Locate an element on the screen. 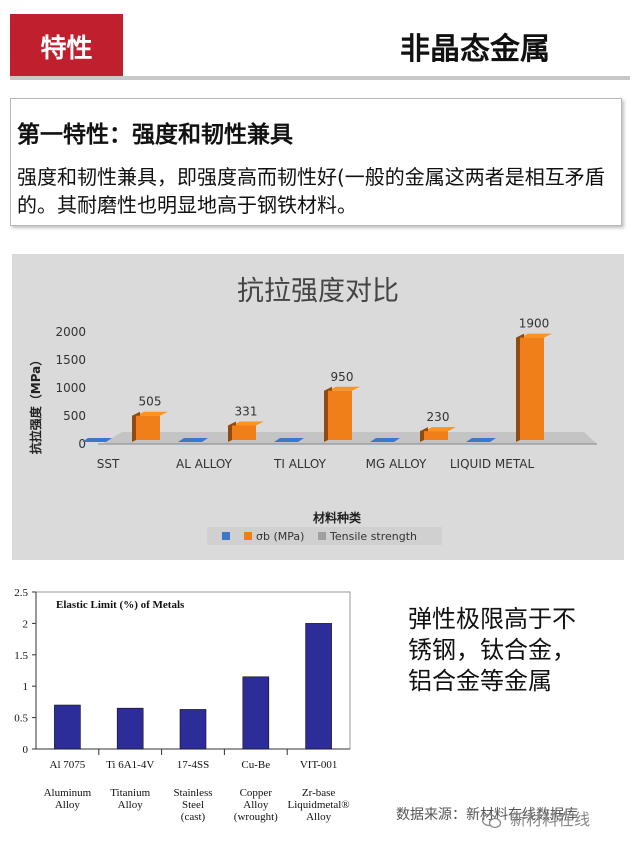 The height and width of the screenshot is (853, 640). y-tick-label: 1500 is located at coordinates (70, 360).